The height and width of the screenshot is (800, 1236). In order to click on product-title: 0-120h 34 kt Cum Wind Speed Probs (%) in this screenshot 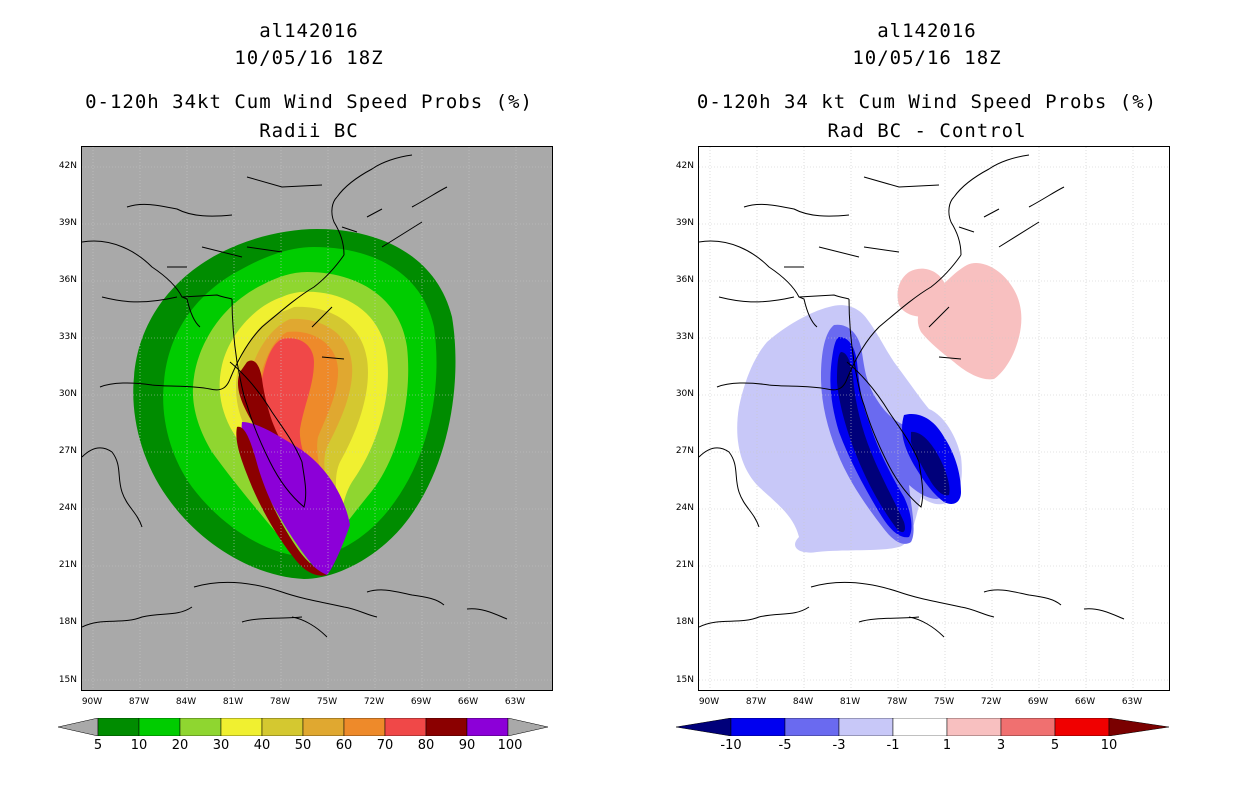, I will do `click(927, 102)`.